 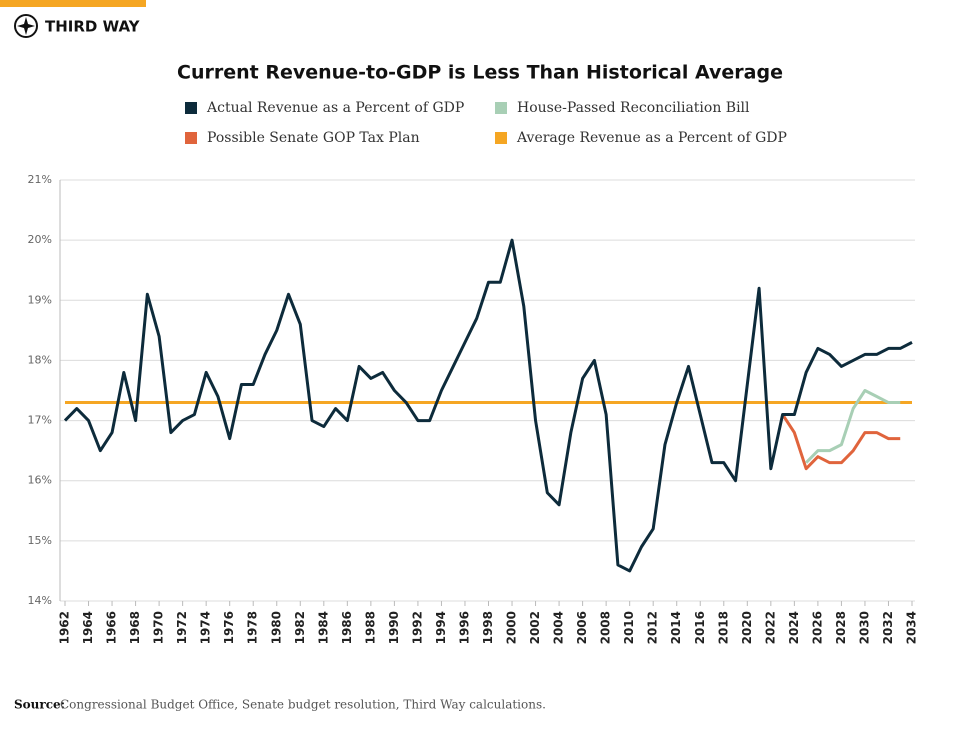 What do you see at coordinates (135, 627) in the screenshot?
I see `x-tick-label: 1968` at bounding box center [135, 627].